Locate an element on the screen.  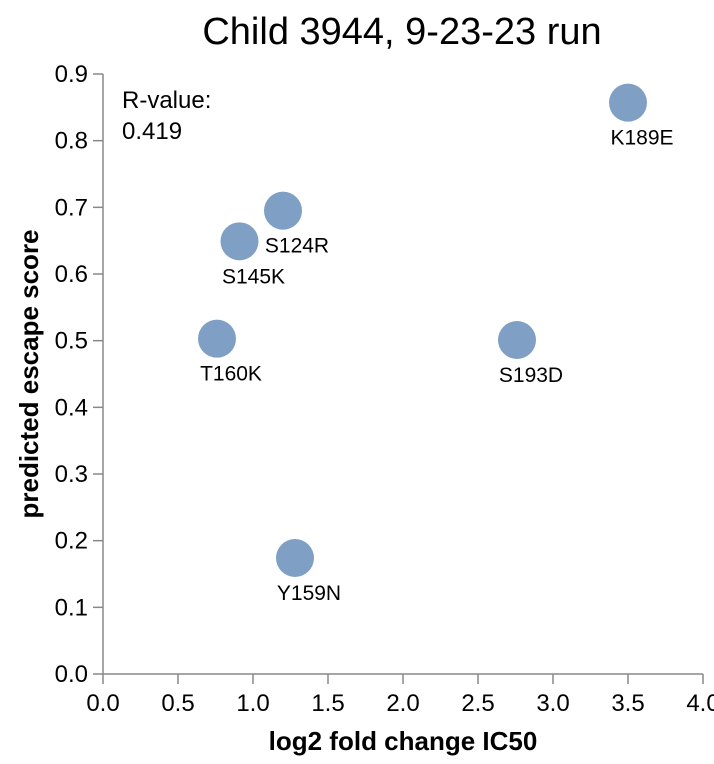
x-tick-label: 2.0 is located at coordinates (402, 703).